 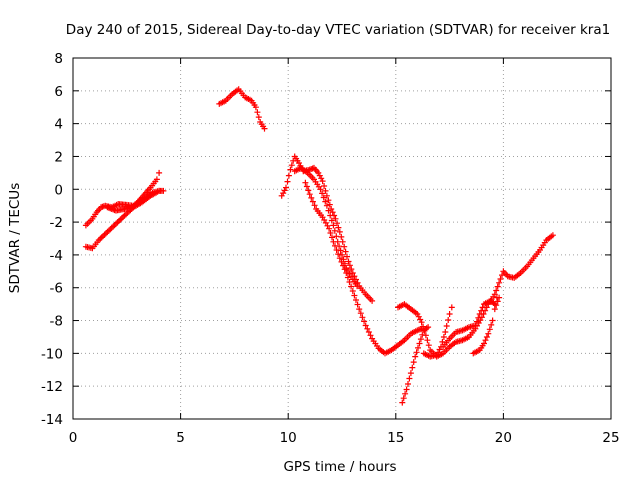 I want to click on y-tick-label: -14, so click(x=52, y=420).